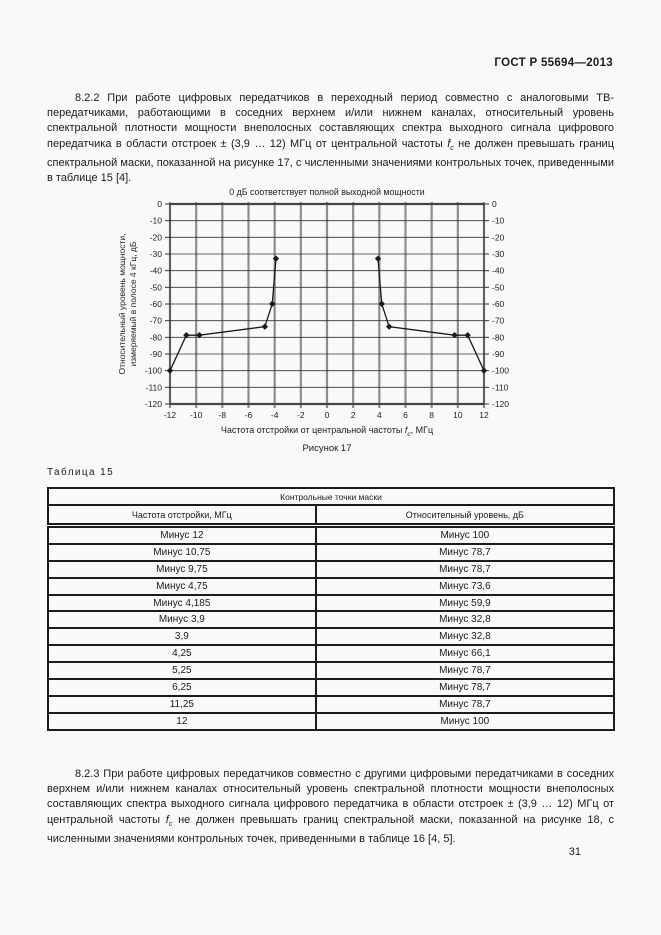 The width and height of the screenshot is (661, 935). What do you see at coordinates (327, 448) in the screenshot?
I see `figure-caption: Рисунок 17` at bounding box center [327, 448].